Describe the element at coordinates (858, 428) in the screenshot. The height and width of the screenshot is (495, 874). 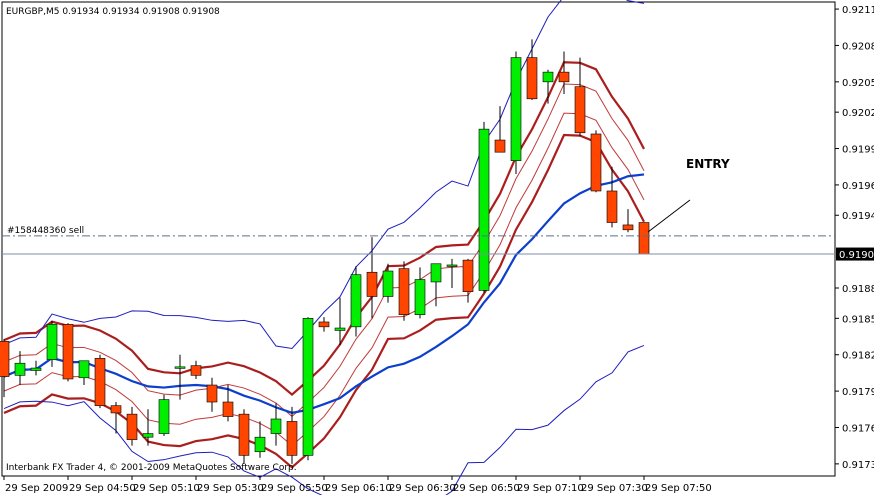
I see `y-tick-label: 0.91765` at that location.